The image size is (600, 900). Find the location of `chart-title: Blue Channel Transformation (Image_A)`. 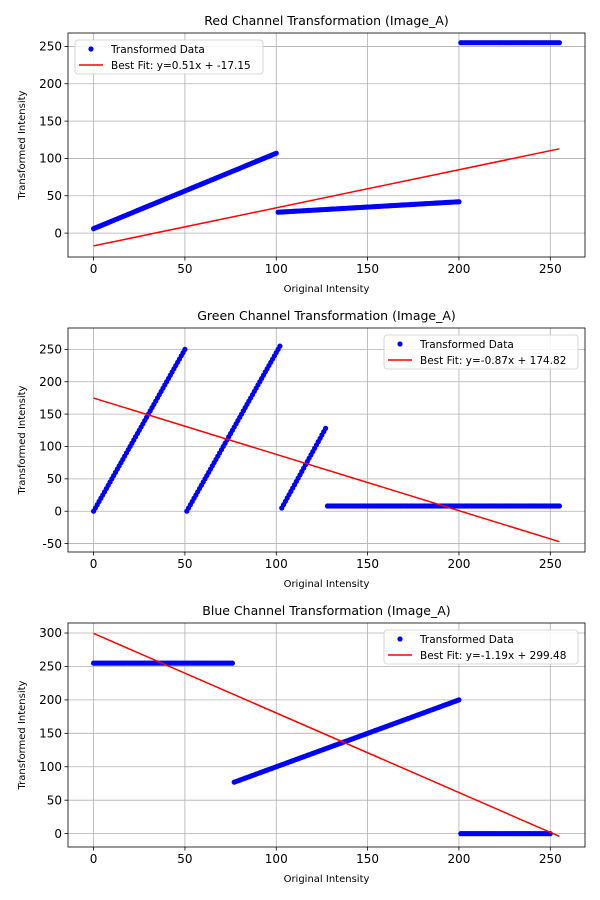

chart-title: Blue Channel Transformation (Image_A) is located at coordinates (326, 610).